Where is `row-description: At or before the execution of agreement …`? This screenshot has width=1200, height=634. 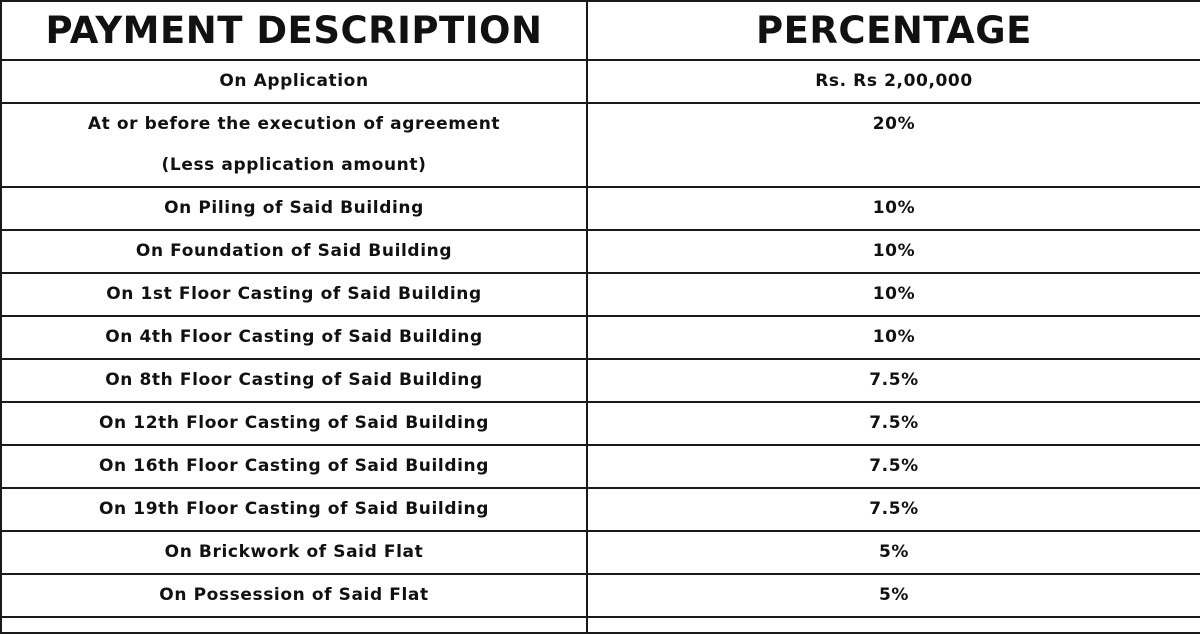
row-description: At or before the execution of agreement … is located at coordinates (294, 145).